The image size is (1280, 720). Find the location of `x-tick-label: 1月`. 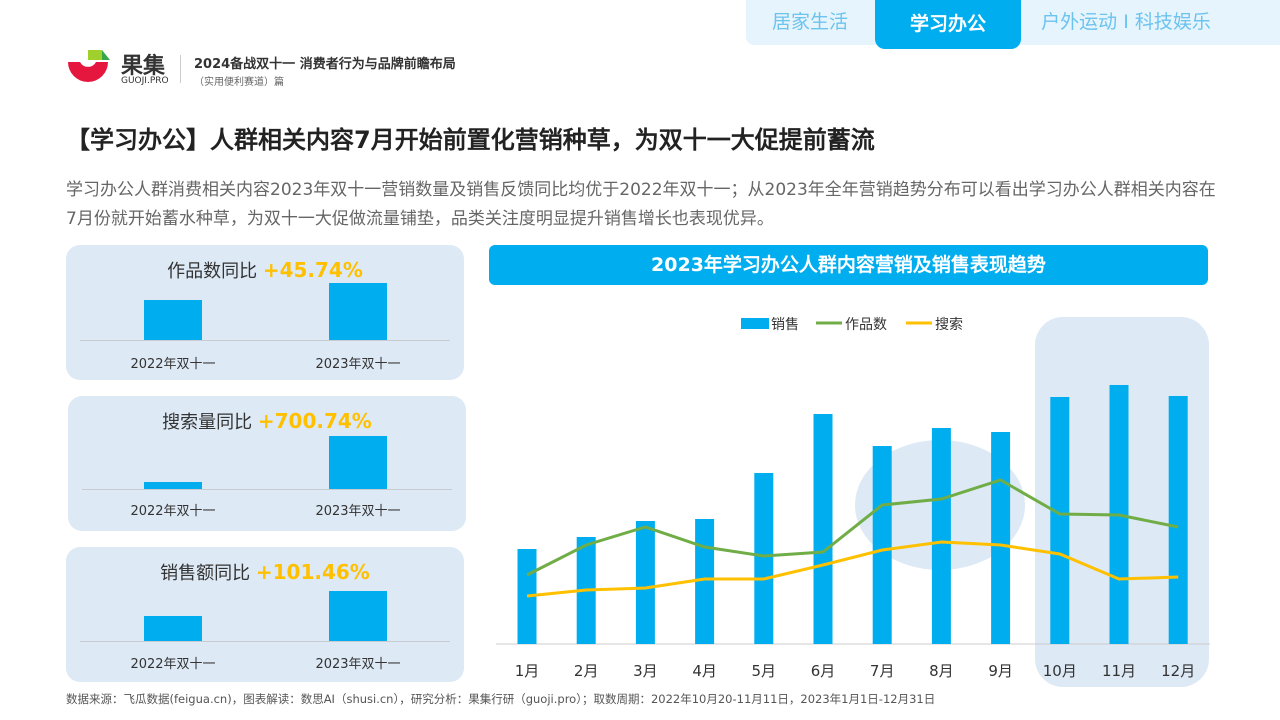

x-tick-label: 1月 is located at coordinates (527, 671).